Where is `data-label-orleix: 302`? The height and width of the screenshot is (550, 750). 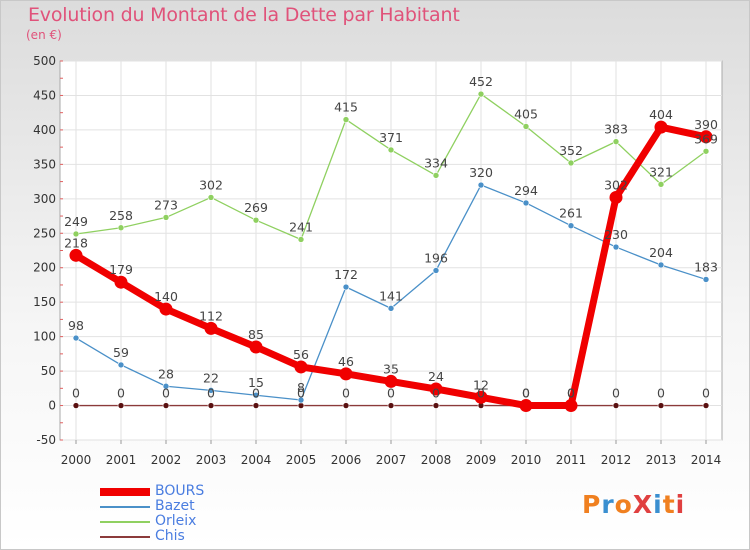 data-label-orleix: 302 is located at coordinates (211, 184).